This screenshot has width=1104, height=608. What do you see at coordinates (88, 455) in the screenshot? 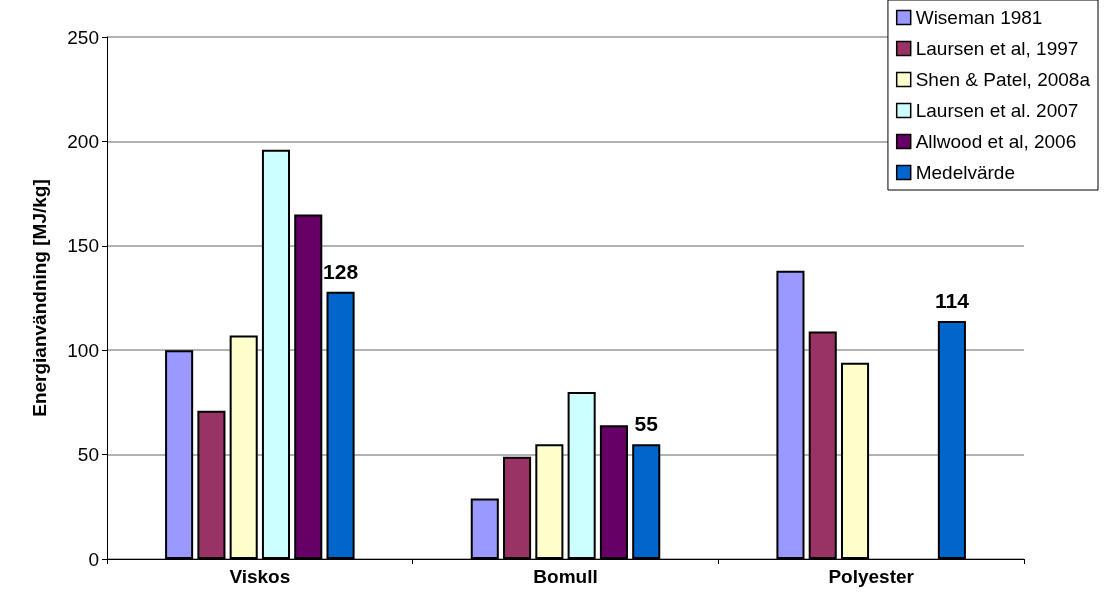
I see `y-tick-label: 50` at bounding box center [88, 455].